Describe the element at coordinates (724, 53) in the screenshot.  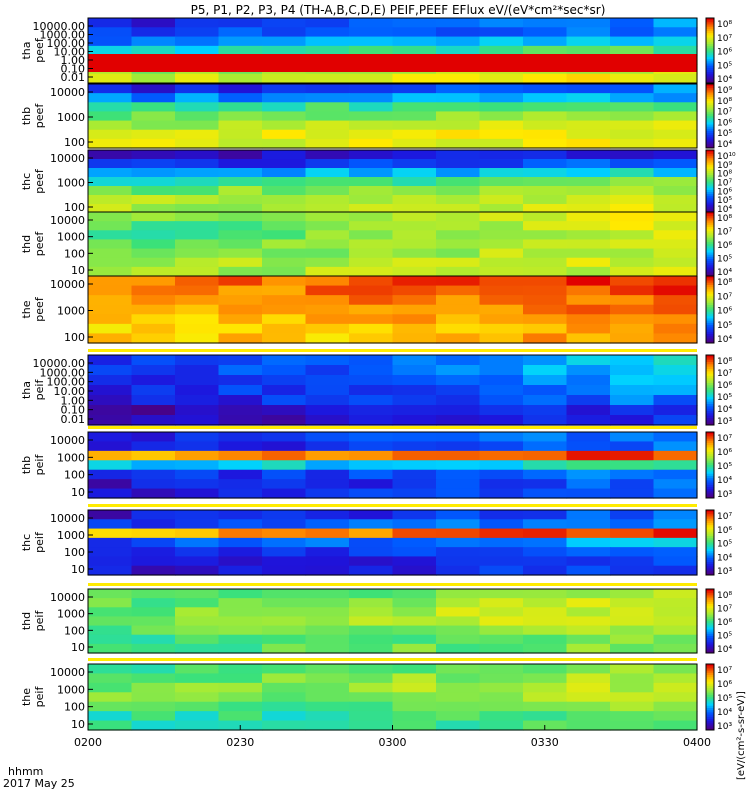
I see `colorbar-tick-label: 10⁶` at that location.